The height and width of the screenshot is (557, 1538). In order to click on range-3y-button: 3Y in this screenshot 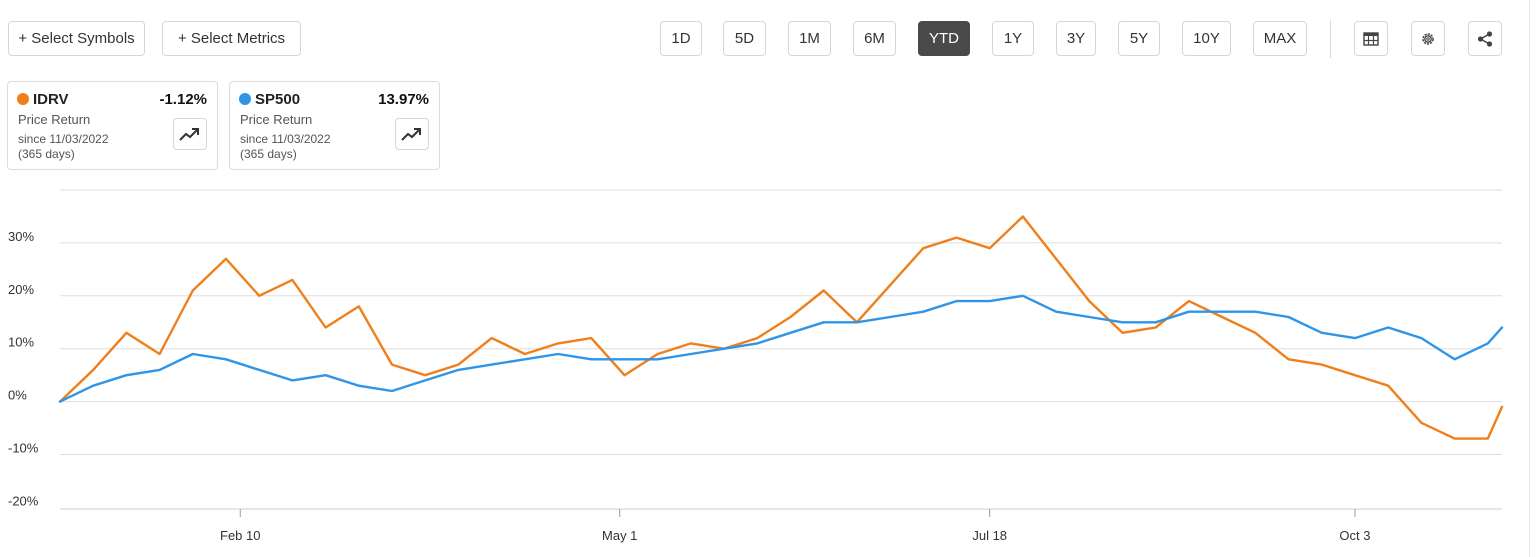, I will do `click(1076, 38)`.